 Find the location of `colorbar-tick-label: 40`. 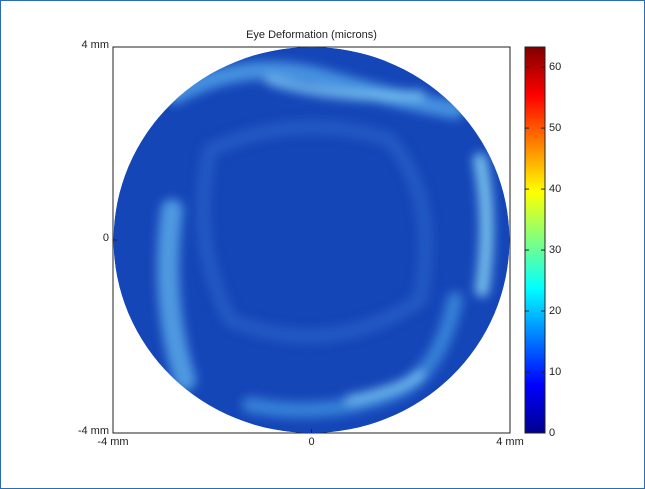

colorbar-tick-label: 40 is located at coordinates (555, 189).